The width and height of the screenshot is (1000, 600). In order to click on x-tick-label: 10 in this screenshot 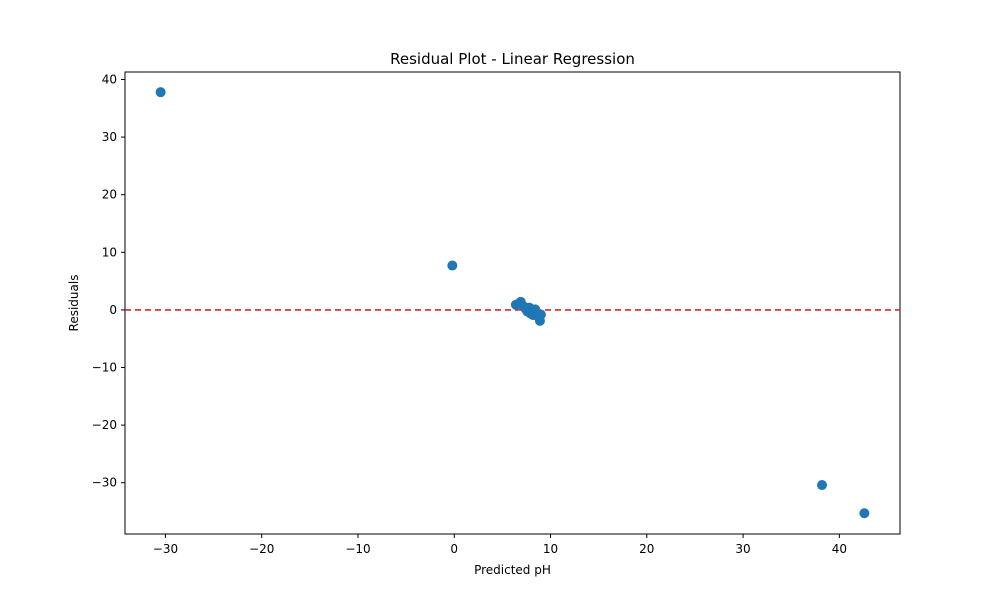, I will do `click(550, 549)`.